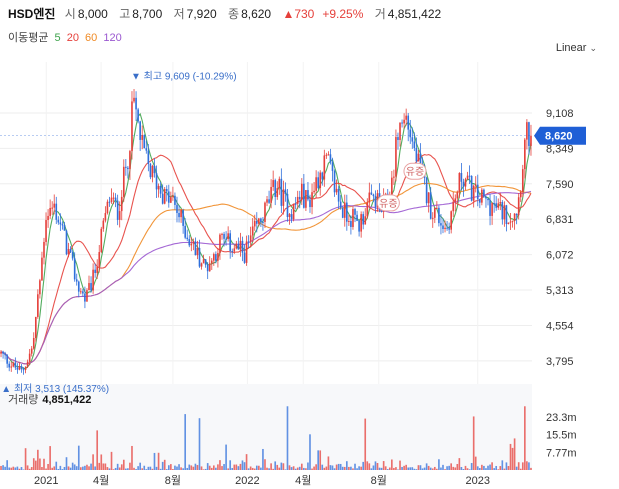 The height and width of the screenshot is (489, 619). Describe the element at coordinates (201, 14) in the screenshot. I see `low-value: 7,920` at that location.